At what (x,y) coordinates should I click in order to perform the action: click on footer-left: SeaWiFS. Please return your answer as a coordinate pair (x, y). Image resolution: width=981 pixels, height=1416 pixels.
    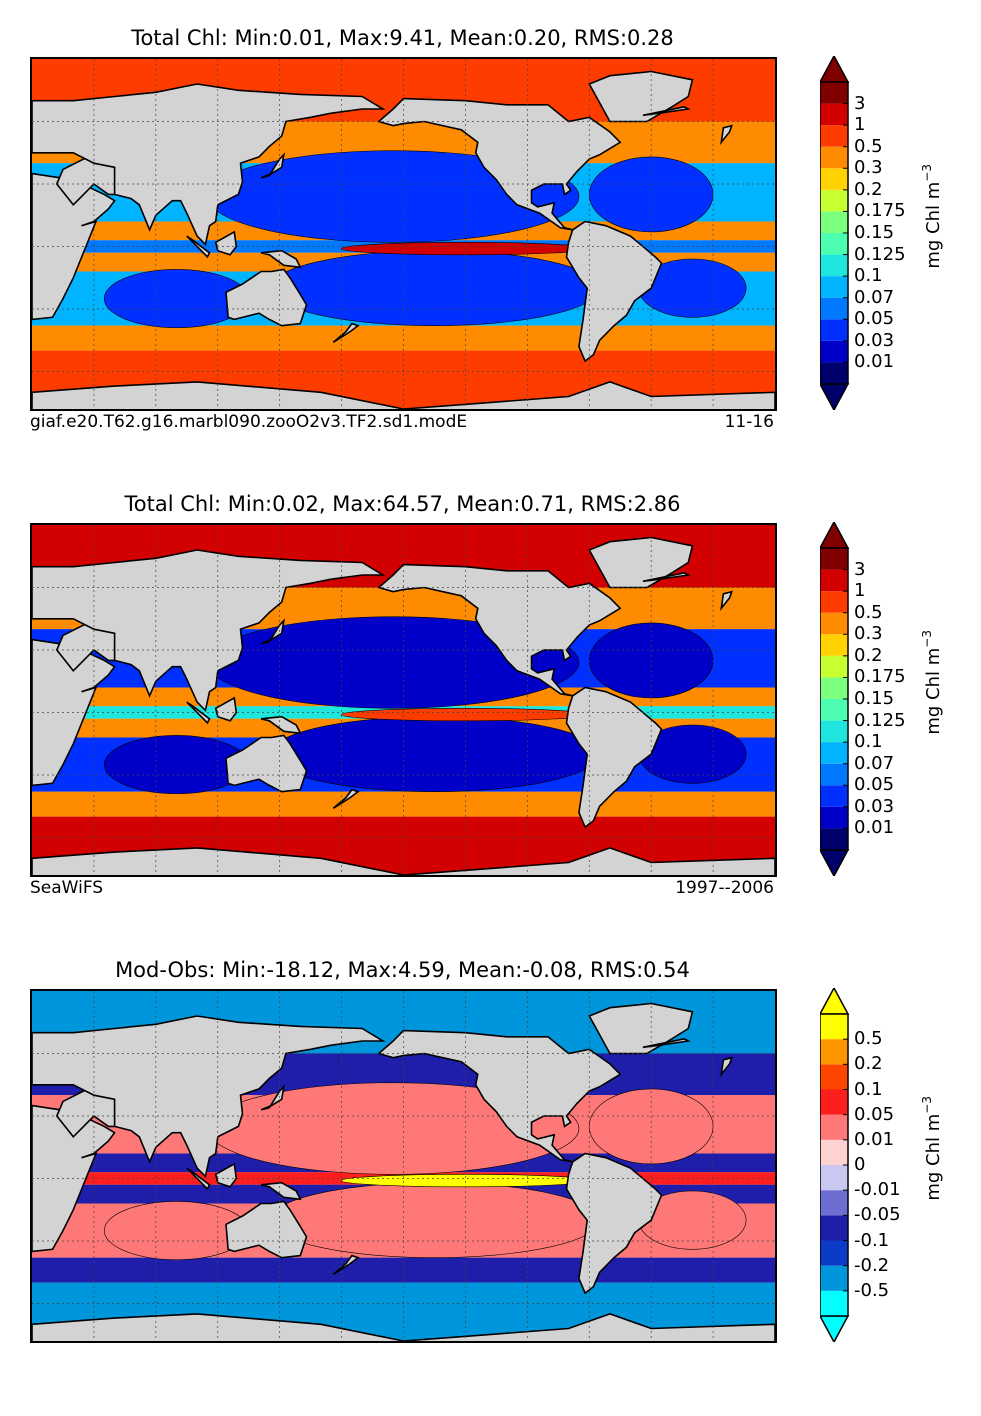
    Looking at the image, I should click on (67, 888).